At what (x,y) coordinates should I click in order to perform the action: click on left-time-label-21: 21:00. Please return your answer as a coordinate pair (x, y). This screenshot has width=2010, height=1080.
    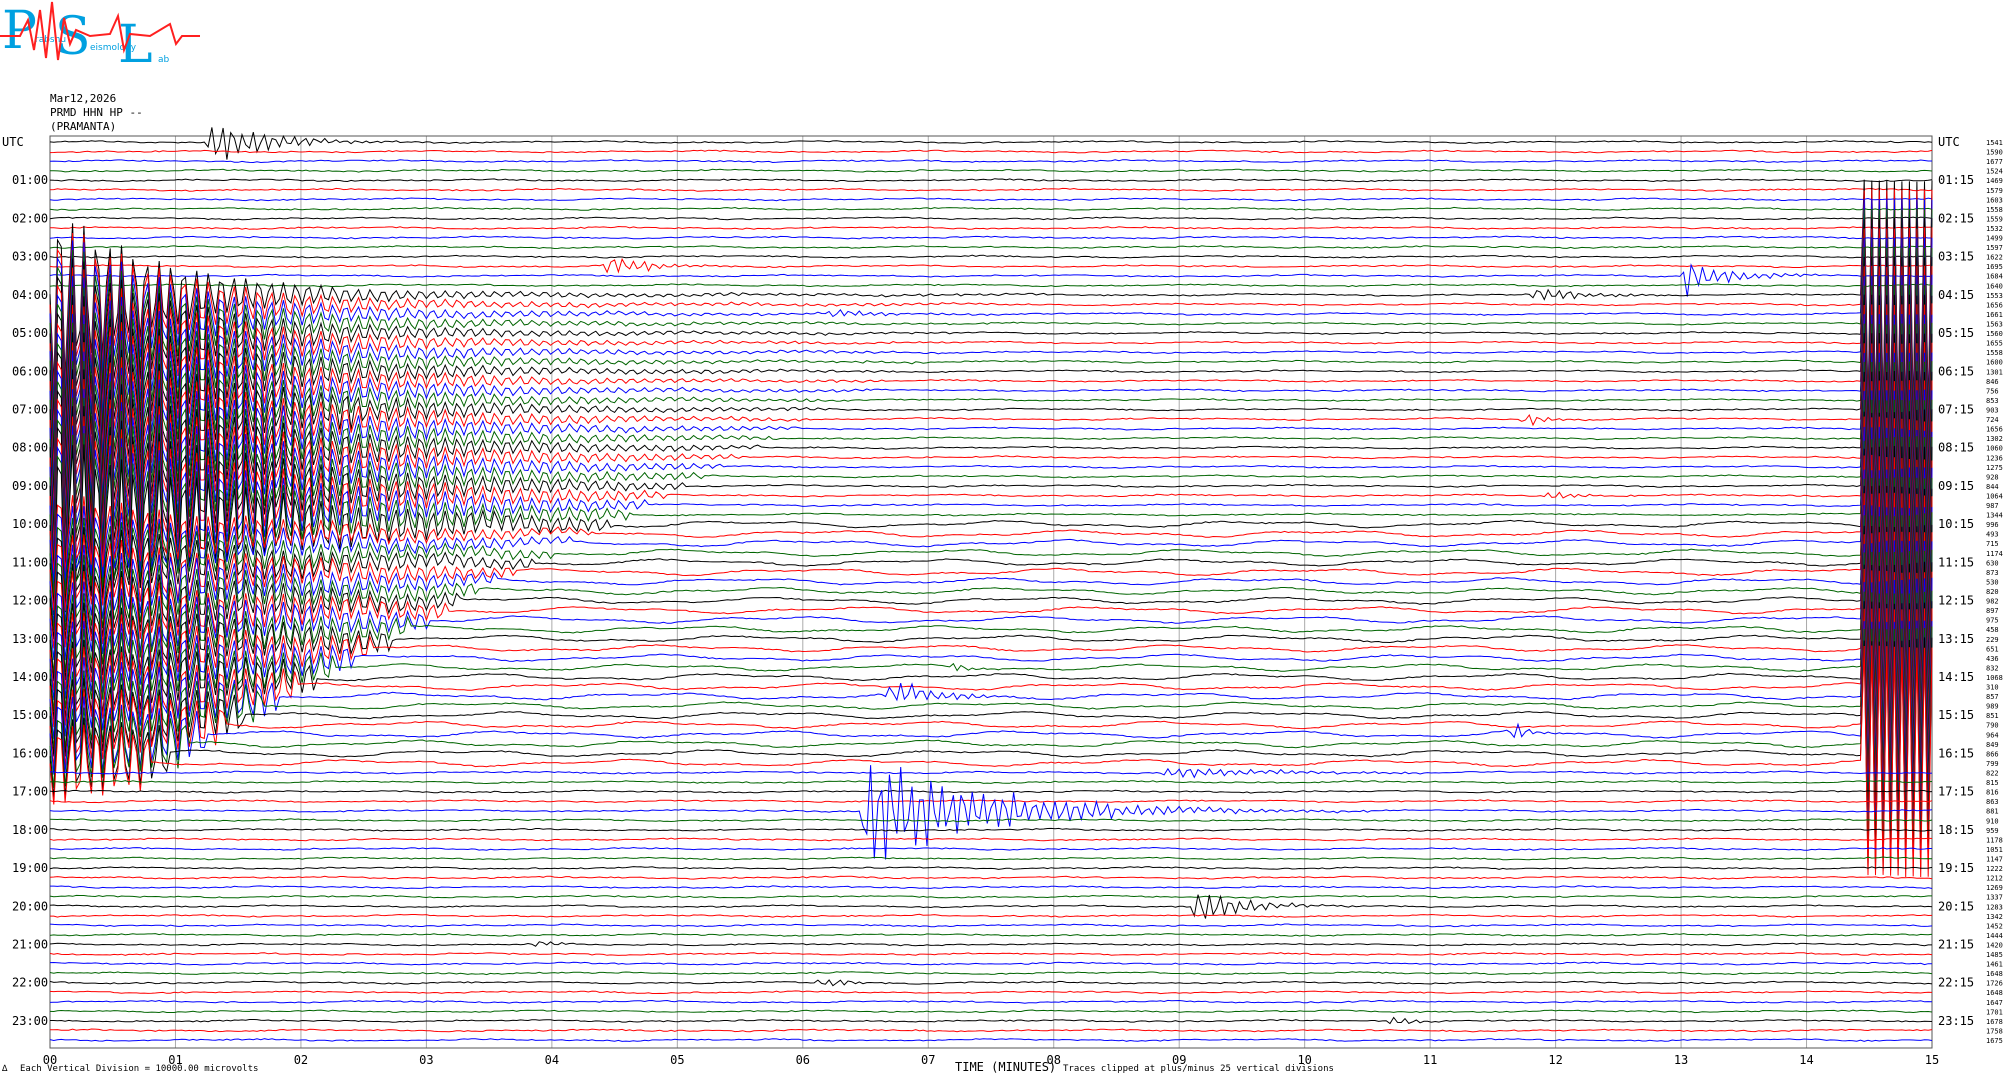
    Looking at the image, I should click on (30, 944).